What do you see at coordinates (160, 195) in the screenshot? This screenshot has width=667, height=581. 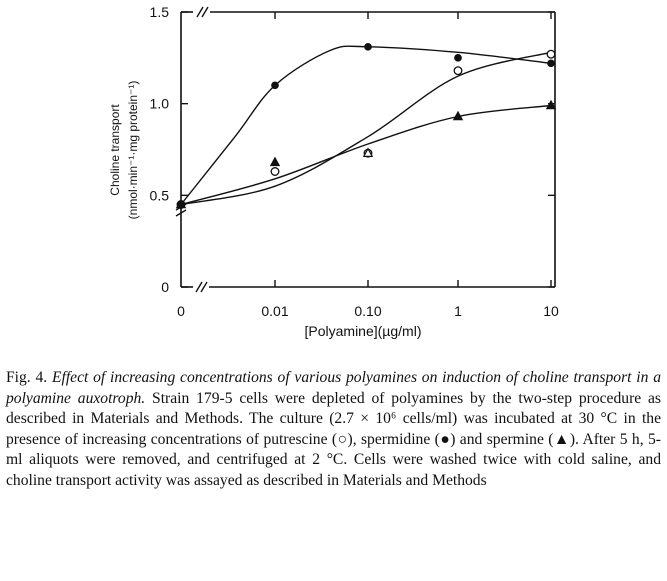 I see `y-tick-label: 0.5` at bounding box center [160, 195].